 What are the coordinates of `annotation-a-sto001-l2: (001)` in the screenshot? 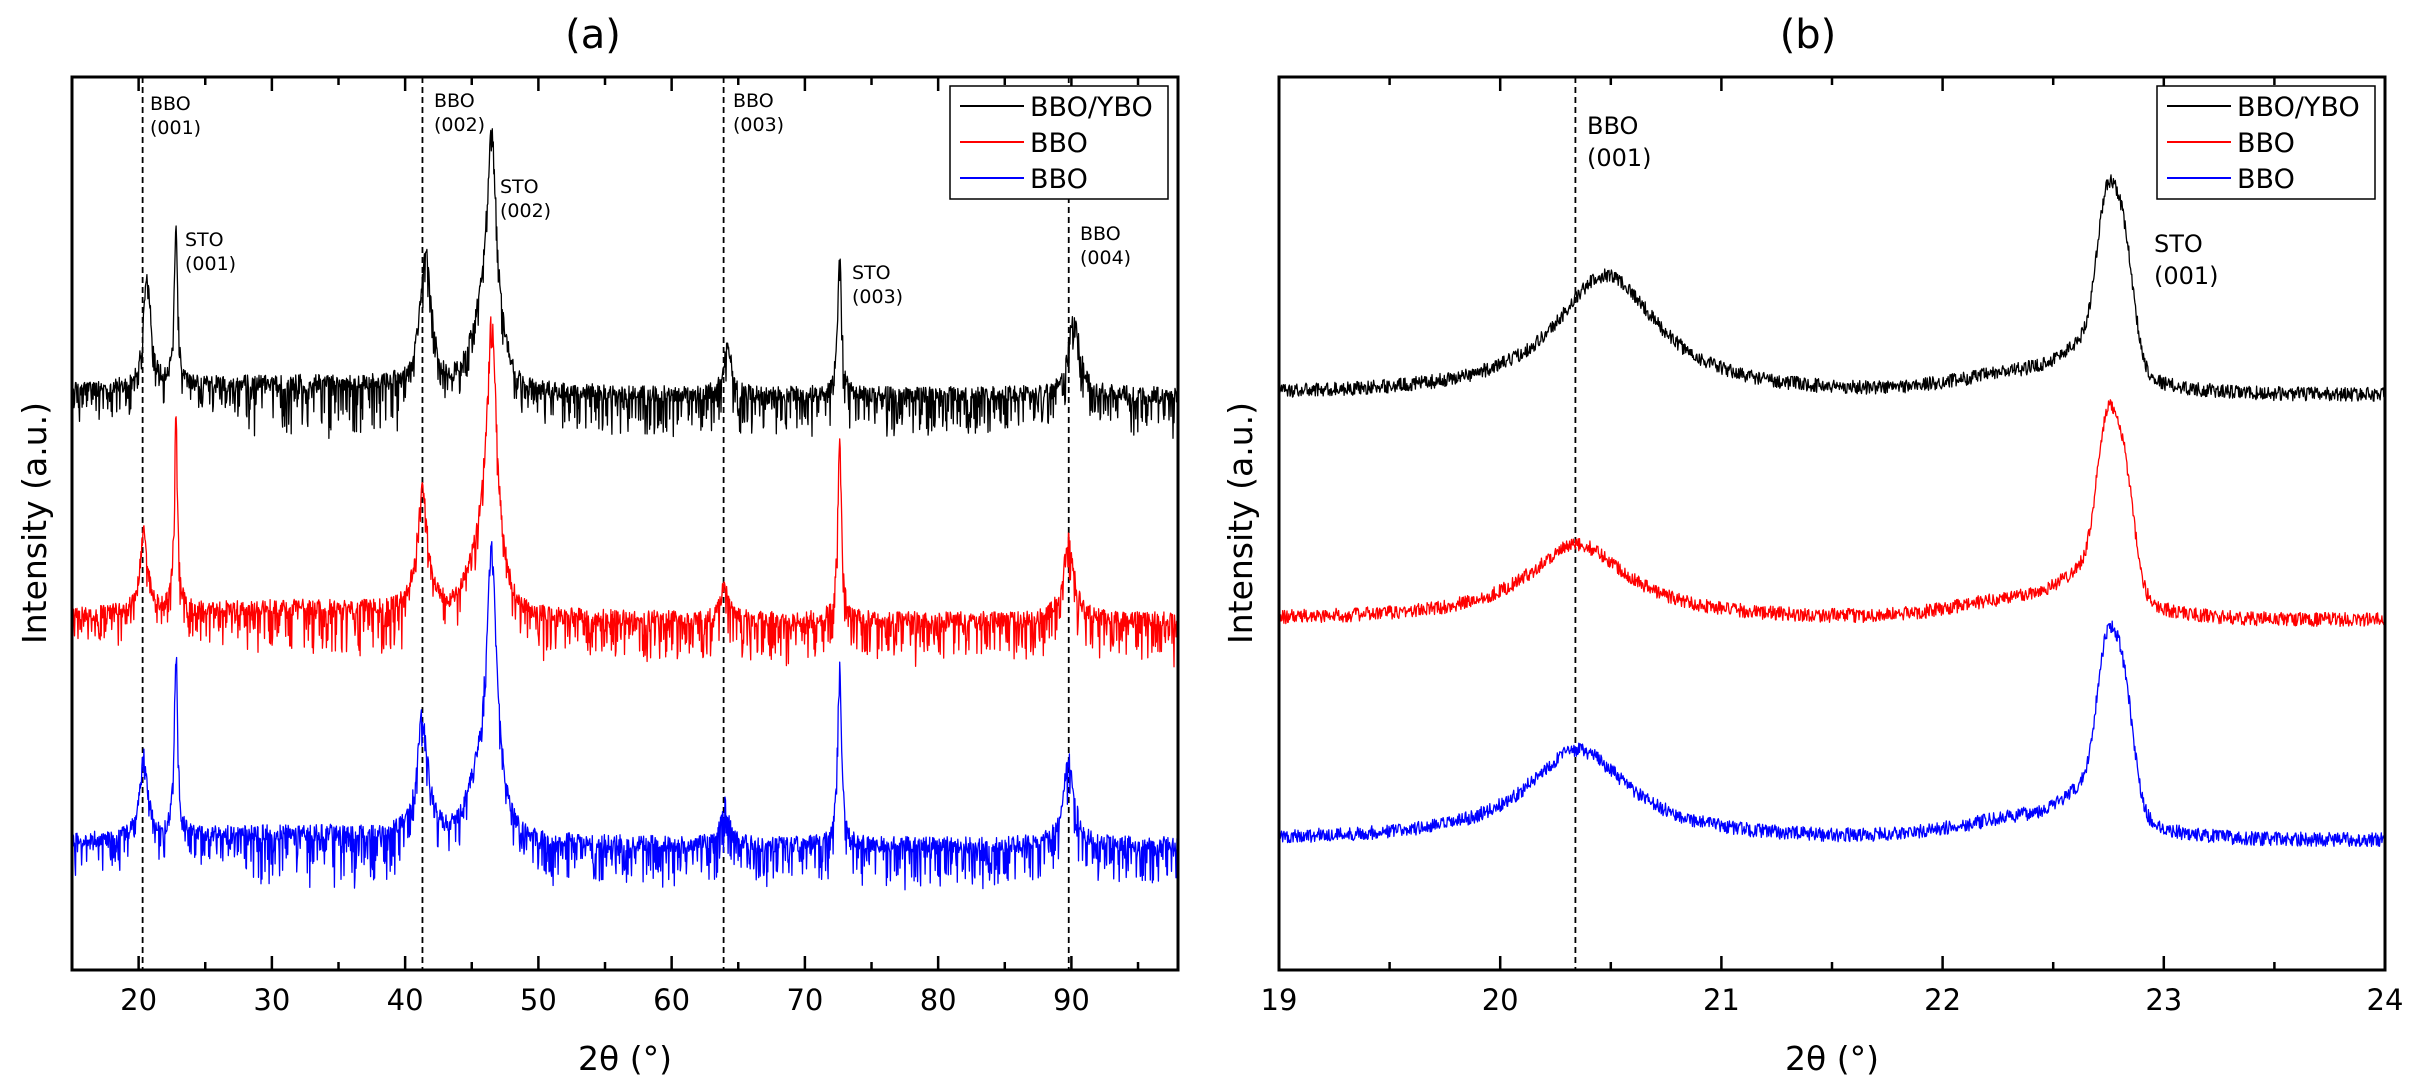 It's located at (210, 264).